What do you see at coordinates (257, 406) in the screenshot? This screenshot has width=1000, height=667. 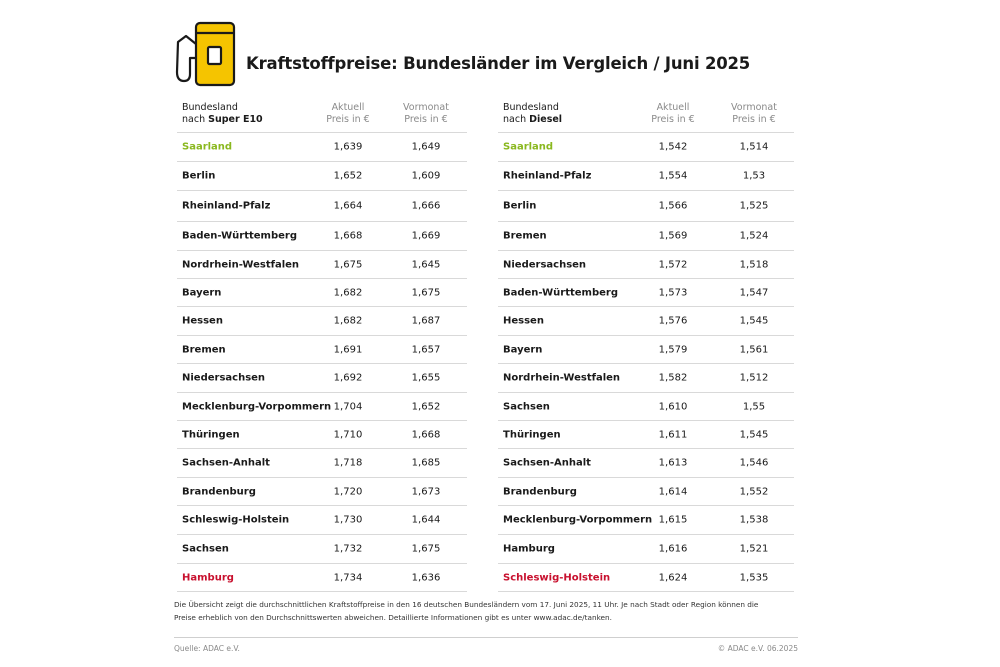 I see `cell-bundesland: Mecklenburg-Vorpommern` at bounding box center [257, 406].